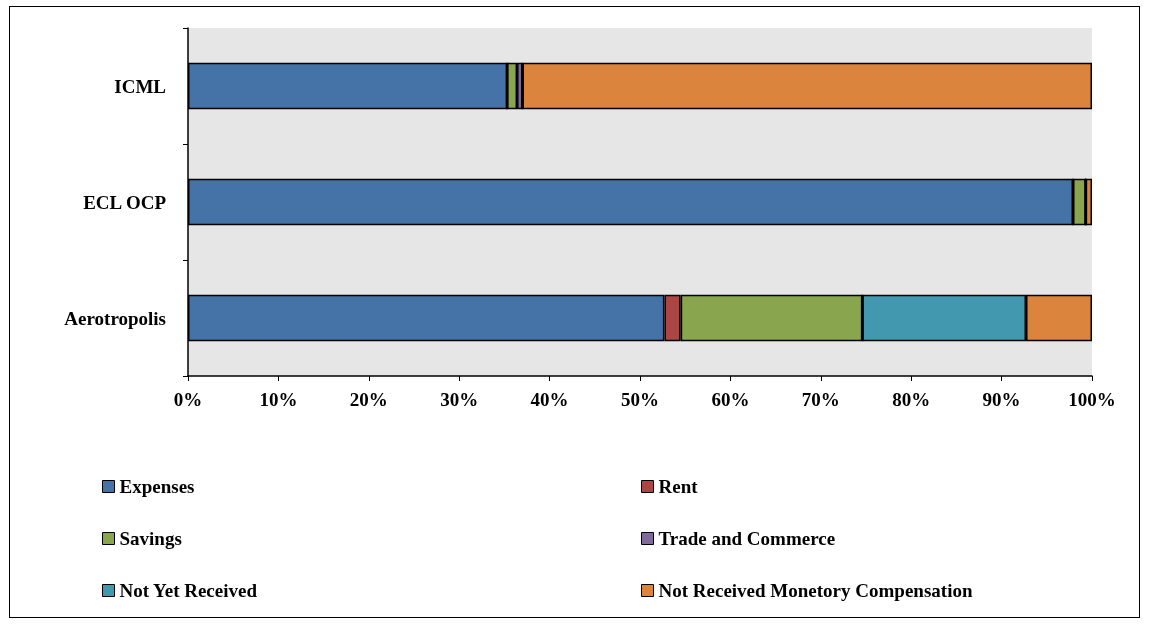 The image size is (1150, 624). What do you see at coordinates (150, 538) in the screenshot?
I see `legend-label: Savings` at bounding box center [150, 538].